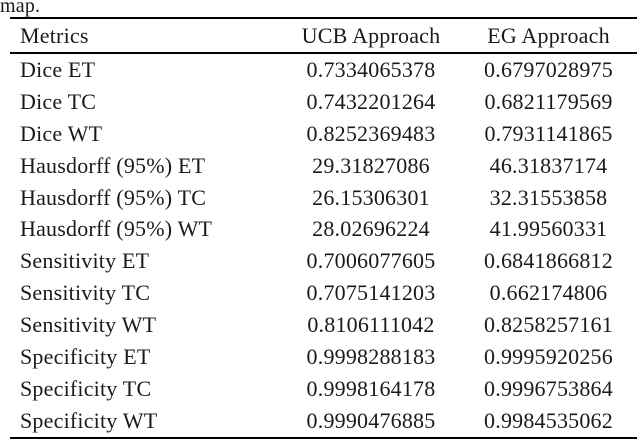  Describe the element at coordinates (20, 8) in the screenshot. I see `caption-text-fragment: map.` at that location.